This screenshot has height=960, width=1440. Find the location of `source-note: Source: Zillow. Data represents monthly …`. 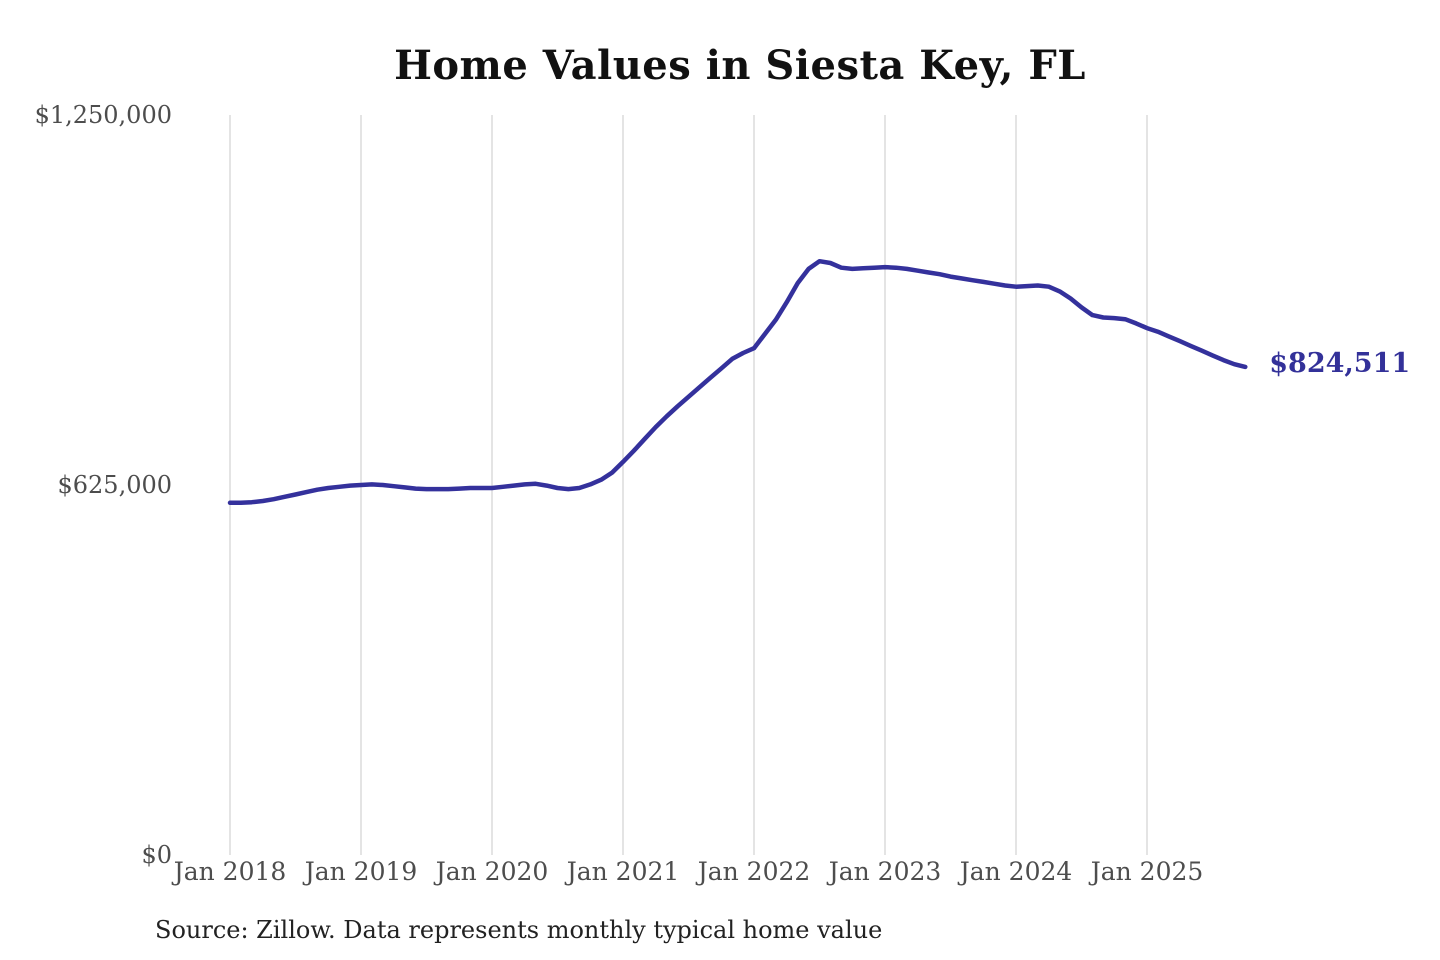

source-note: Source: Zillow. Data represents monthly … is located at coordinates (519, 930).